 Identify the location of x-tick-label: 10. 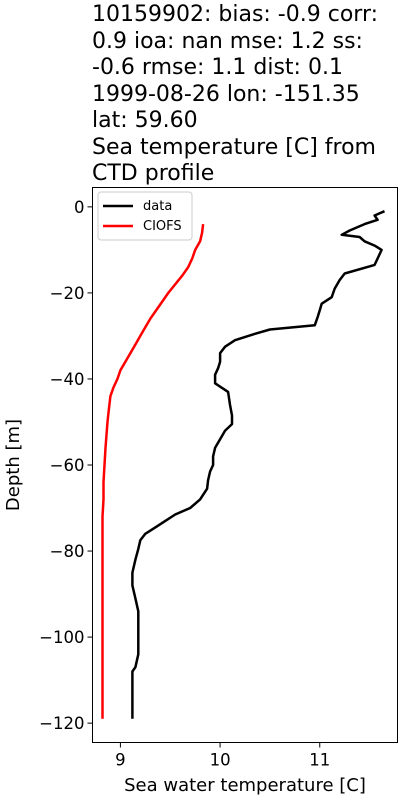
(220, 760).